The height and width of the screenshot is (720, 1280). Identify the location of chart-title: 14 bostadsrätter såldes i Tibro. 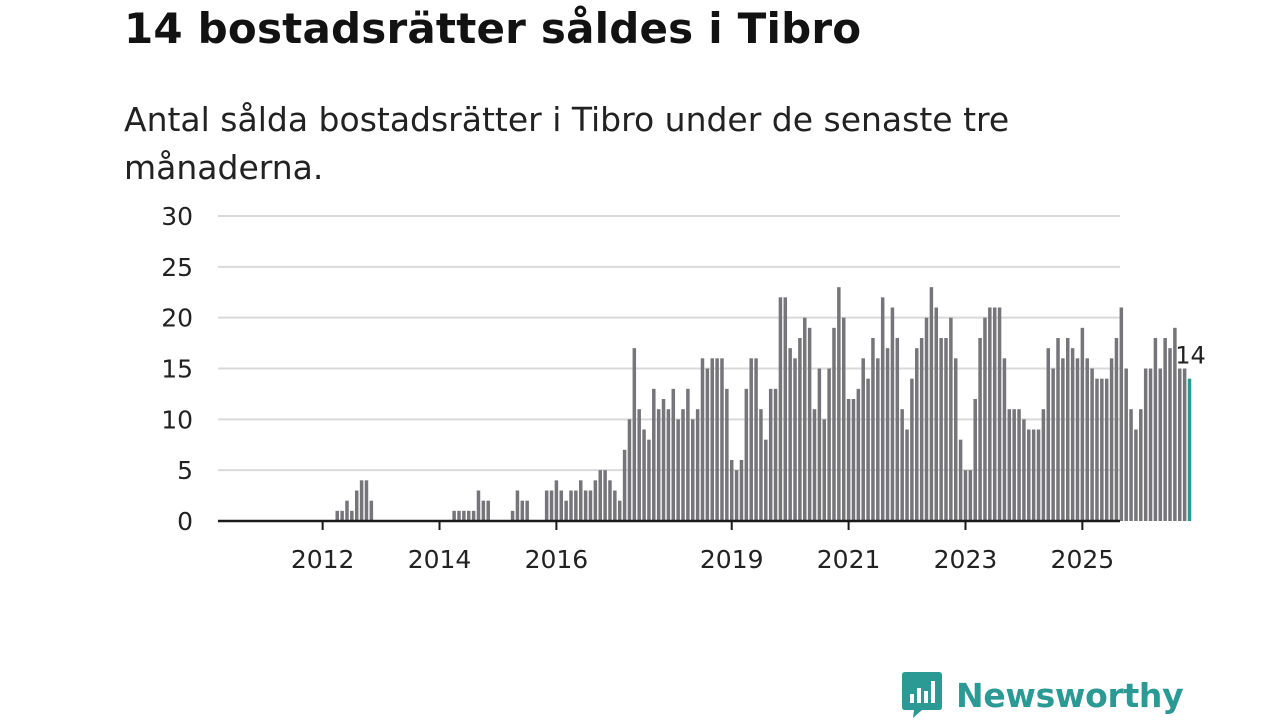
(493, 28).